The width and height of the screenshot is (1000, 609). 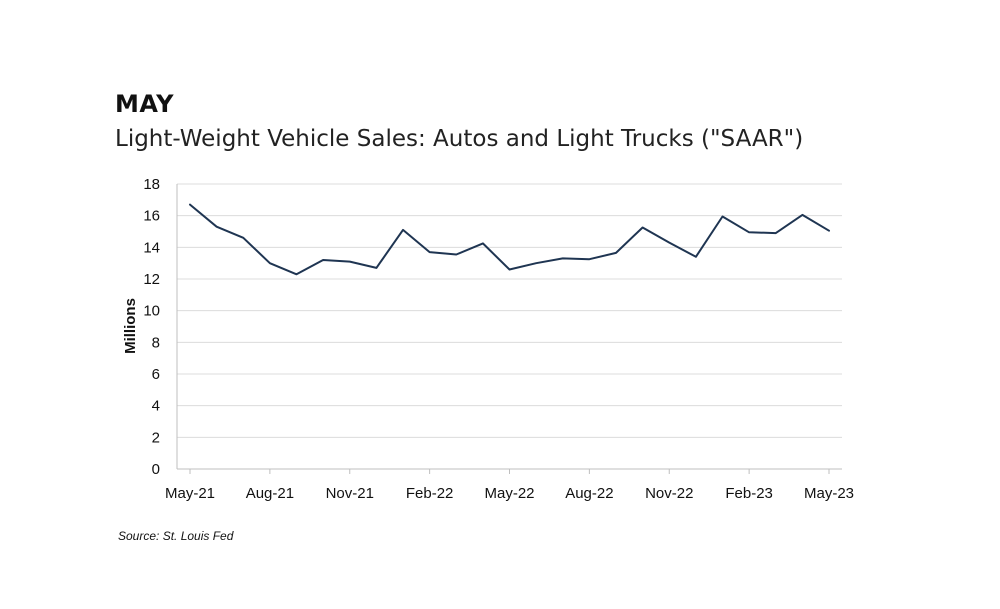 I want to click on x-tick-label: Aug-21, so click(x=270, y=493).